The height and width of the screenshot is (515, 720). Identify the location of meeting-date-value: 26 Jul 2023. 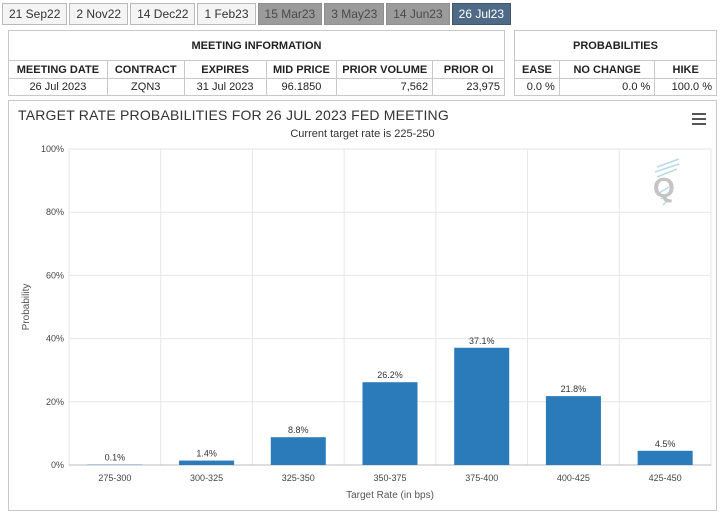
(58, 87).